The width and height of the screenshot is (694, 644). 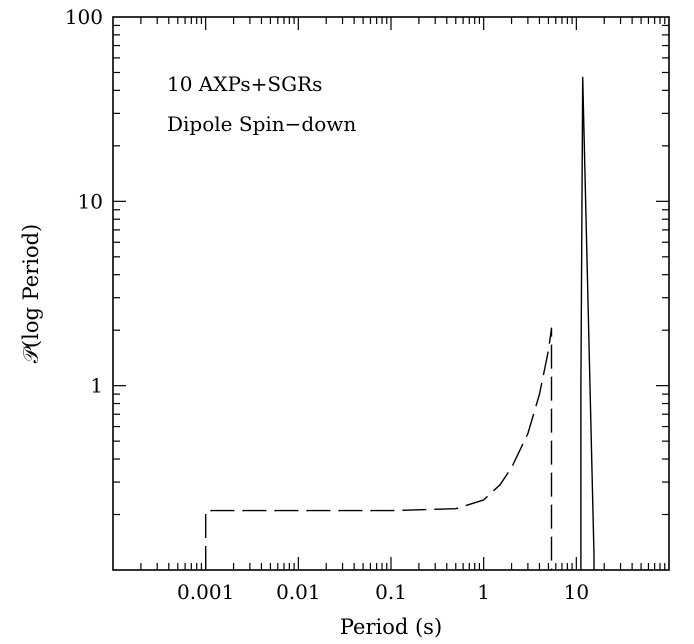 I want to click on annotation-sample: 10 AXPs+SGRs, so click(x=244, y=84).